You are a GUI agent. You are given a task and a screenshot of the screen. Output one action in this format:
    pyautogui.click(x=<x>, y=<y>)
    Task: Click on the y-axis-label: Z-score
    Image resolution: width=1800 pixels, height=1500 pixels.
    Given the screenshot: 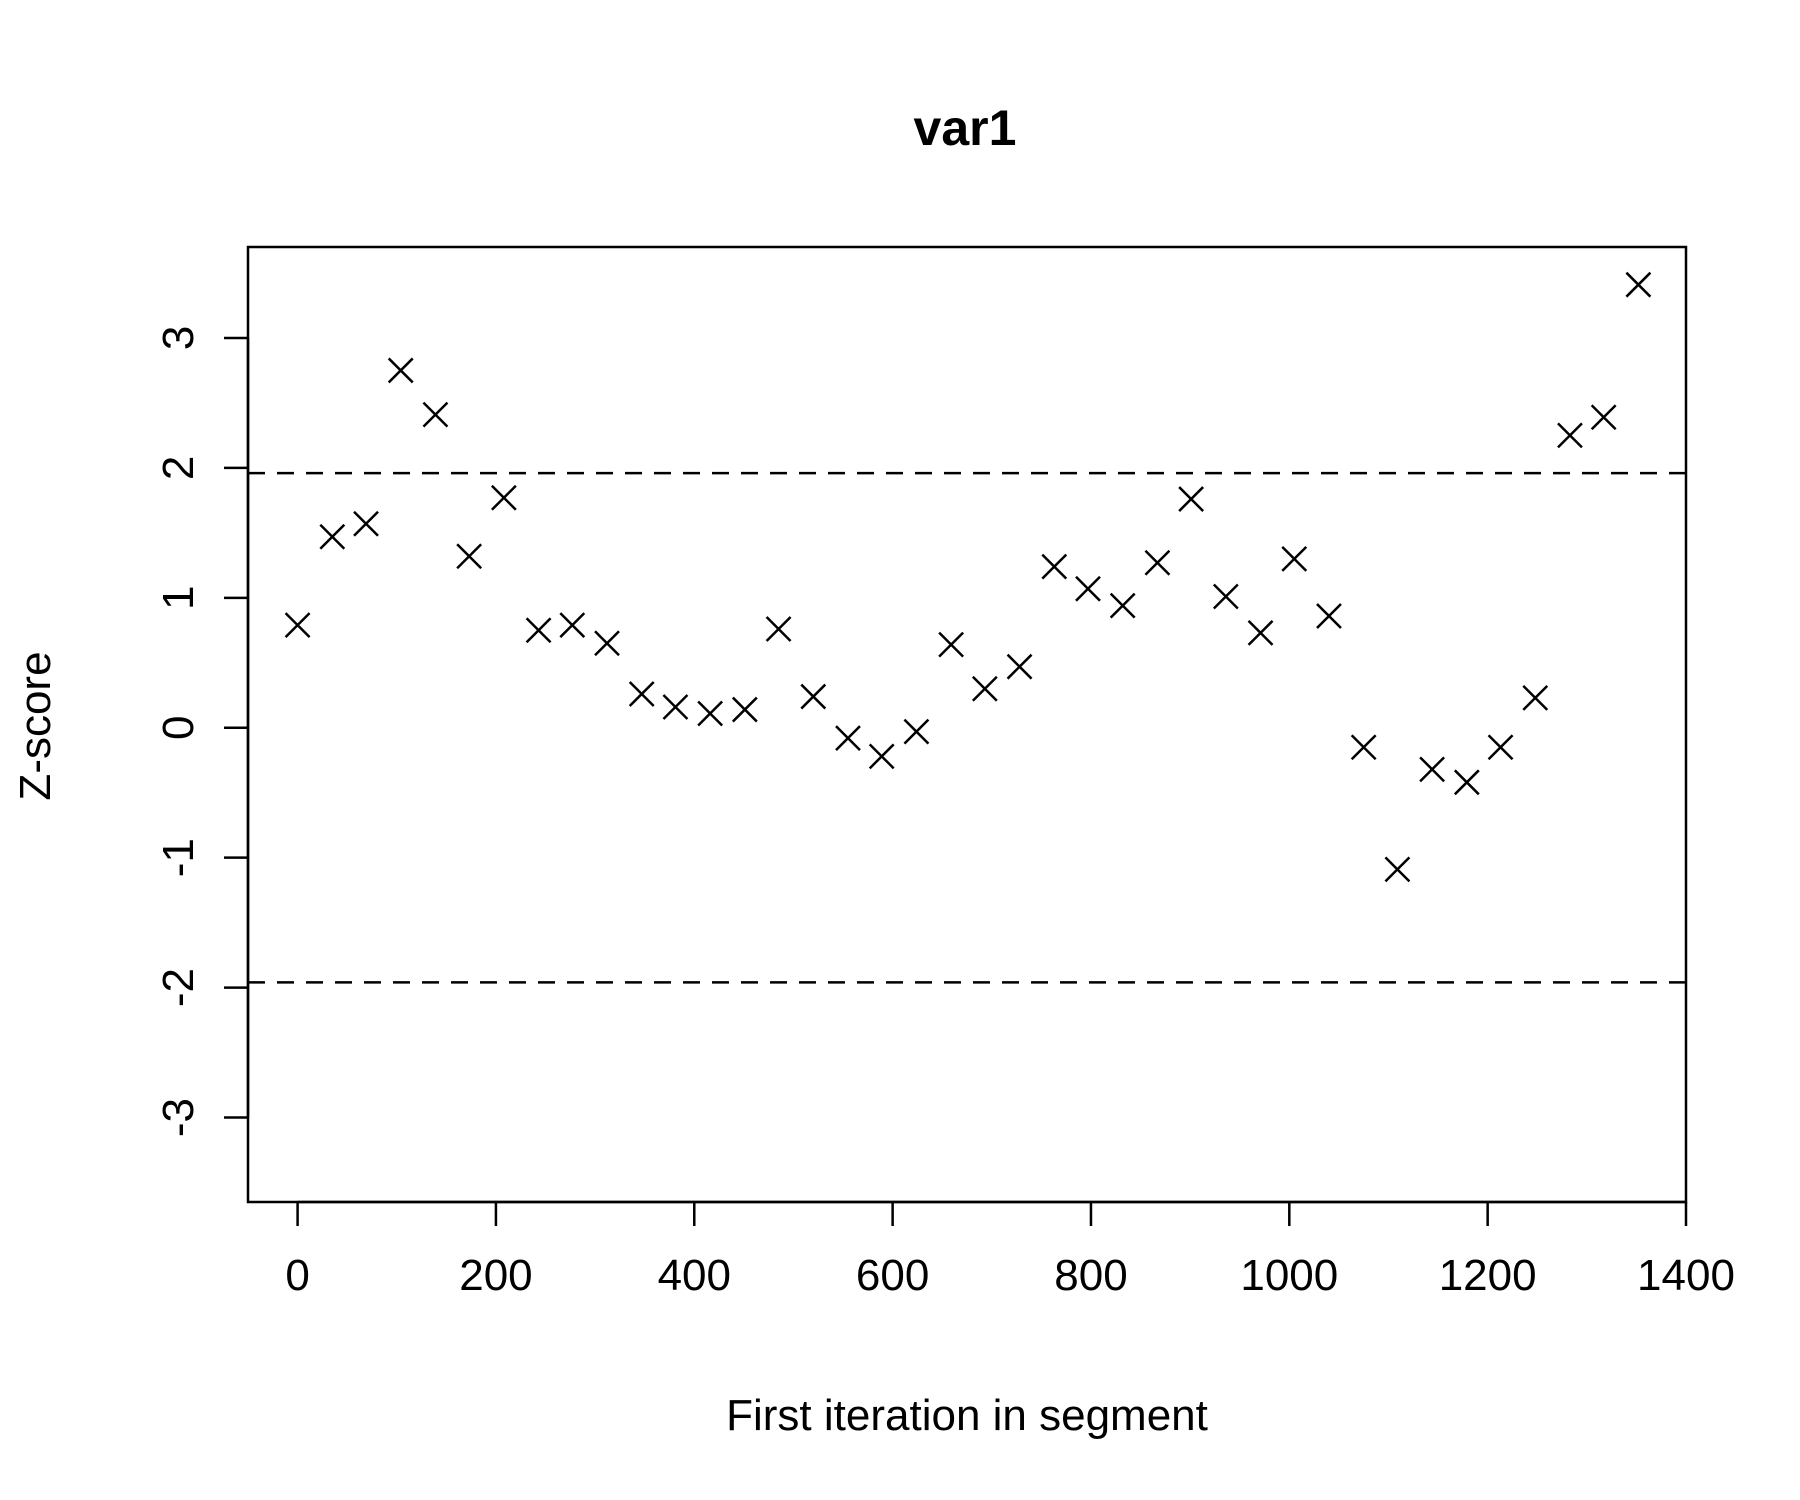 What is the action you would take?
    pyautogui.click(x=35, y=725)
    